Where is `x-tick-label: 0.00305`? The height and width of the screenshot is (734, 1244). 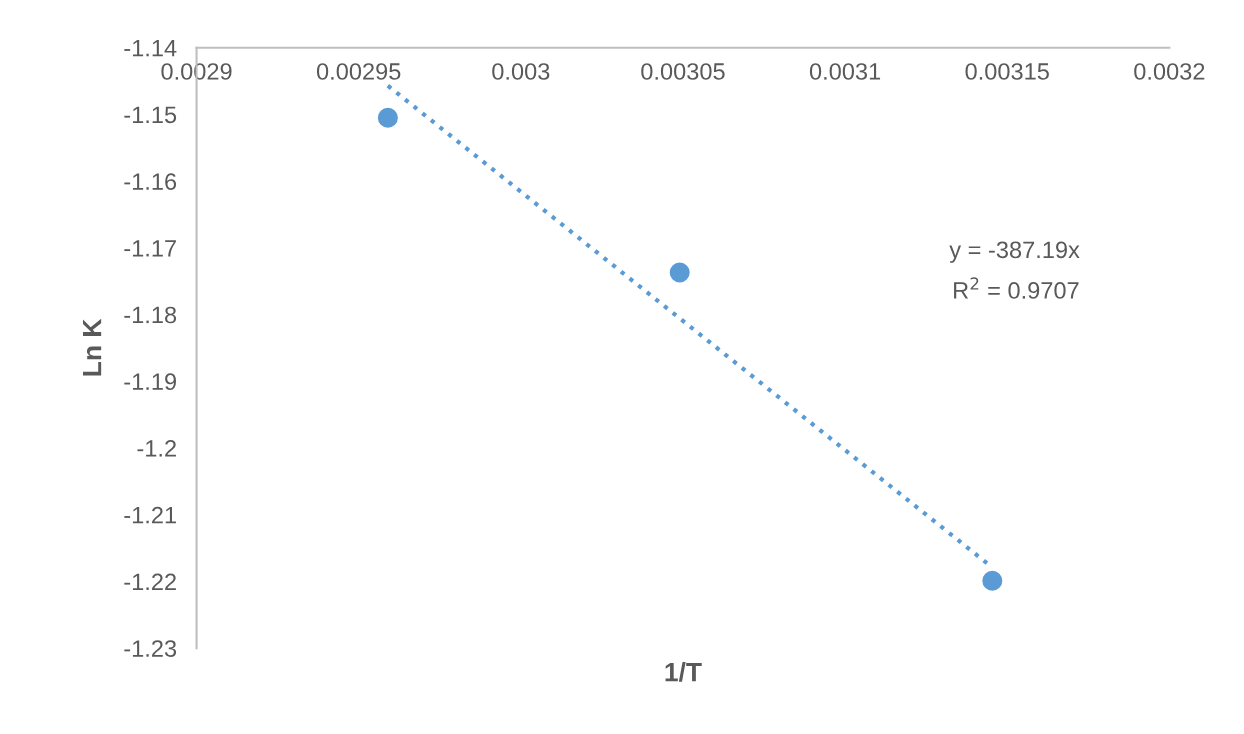
x-tick-label: 0.00305 is located at coordinates (683, 71).